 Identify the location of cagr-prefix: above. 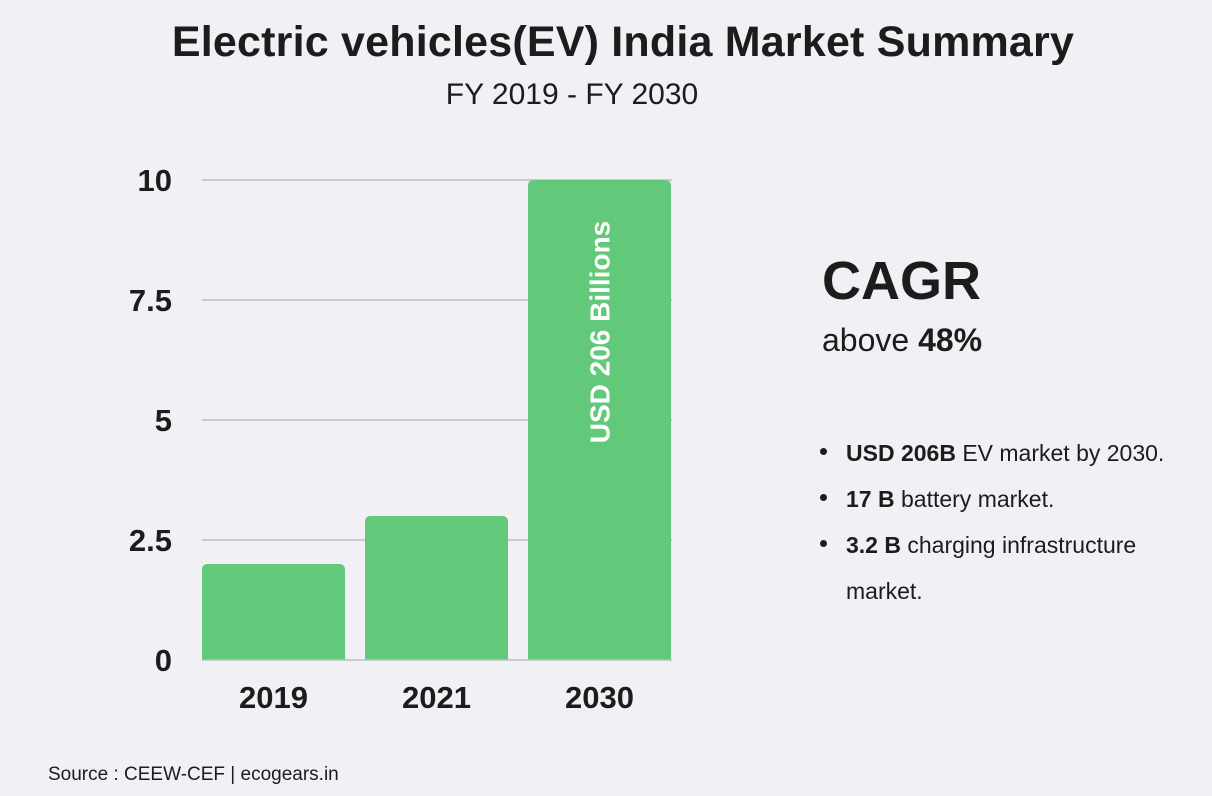
(866, 340).